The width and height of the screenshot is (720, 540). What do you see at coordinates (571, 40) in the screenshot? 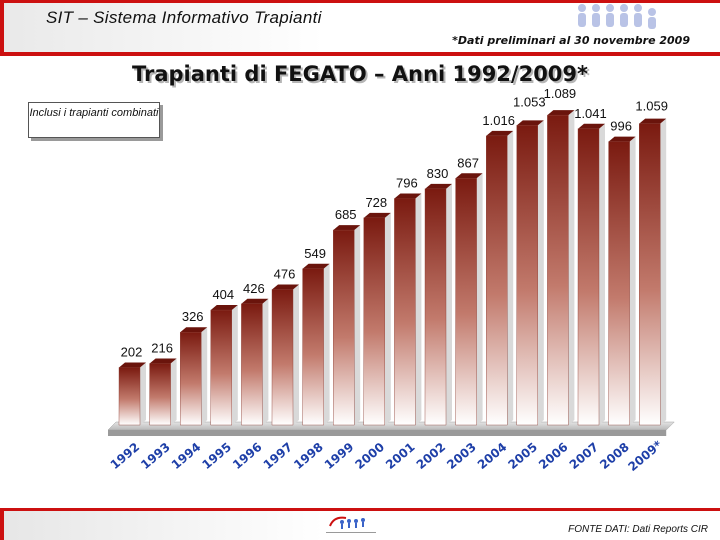
I see `preliminary-data-note: *Dati preliminari al 30 novembre 2009` at bounding box center [571, 40].